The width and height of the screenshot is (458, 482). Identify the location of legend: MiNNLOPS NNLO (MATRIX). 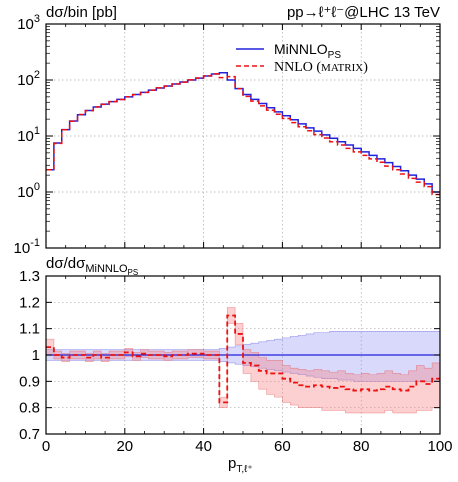
(302, 58).